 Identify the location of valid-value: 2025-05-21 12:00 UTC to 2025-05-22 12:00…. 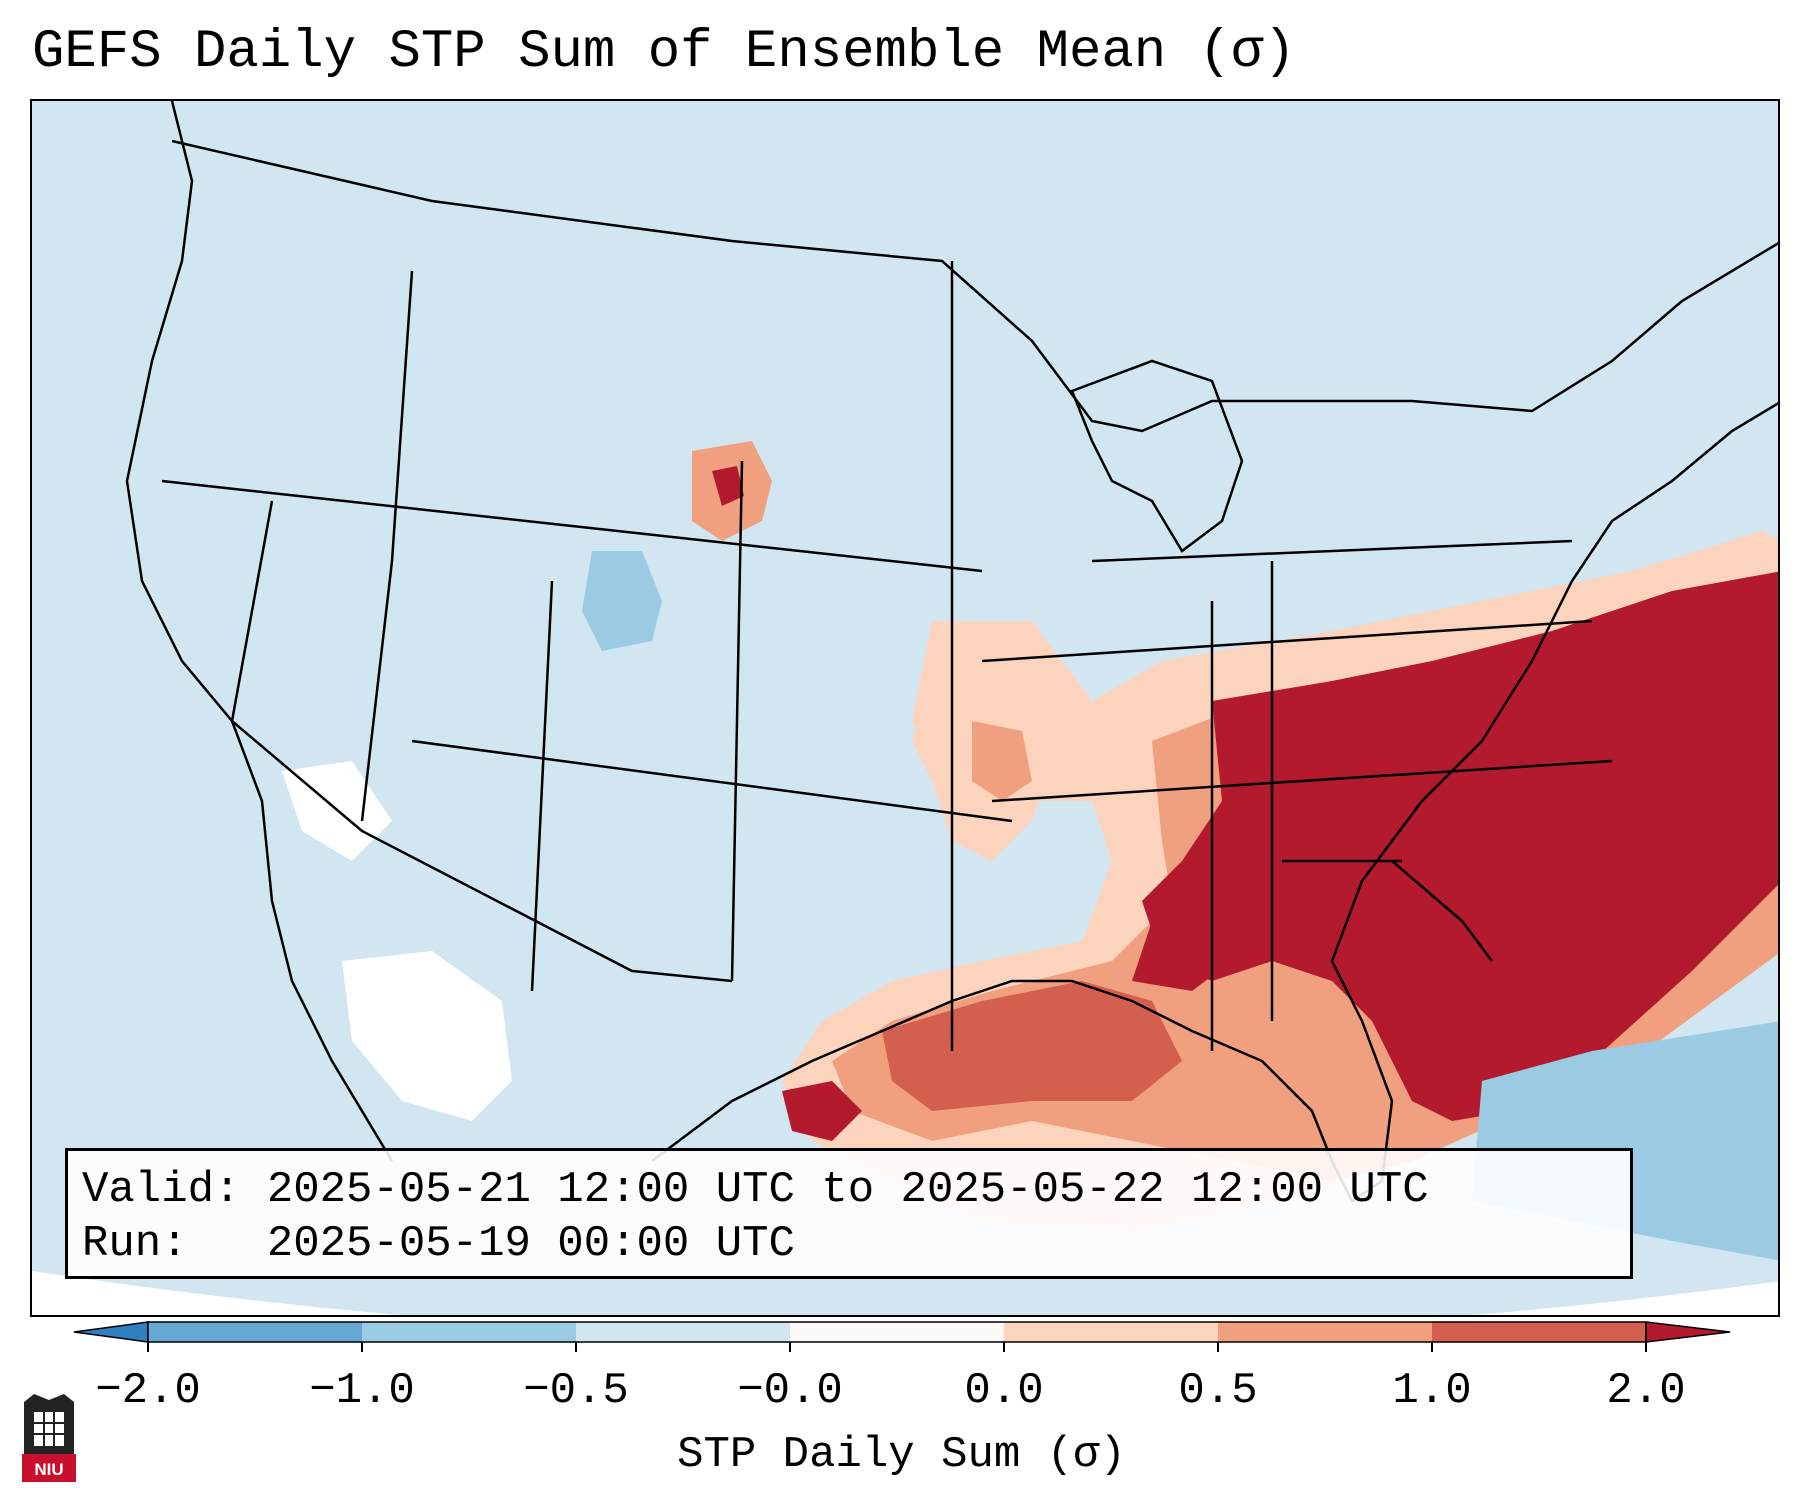
(847, 1190).